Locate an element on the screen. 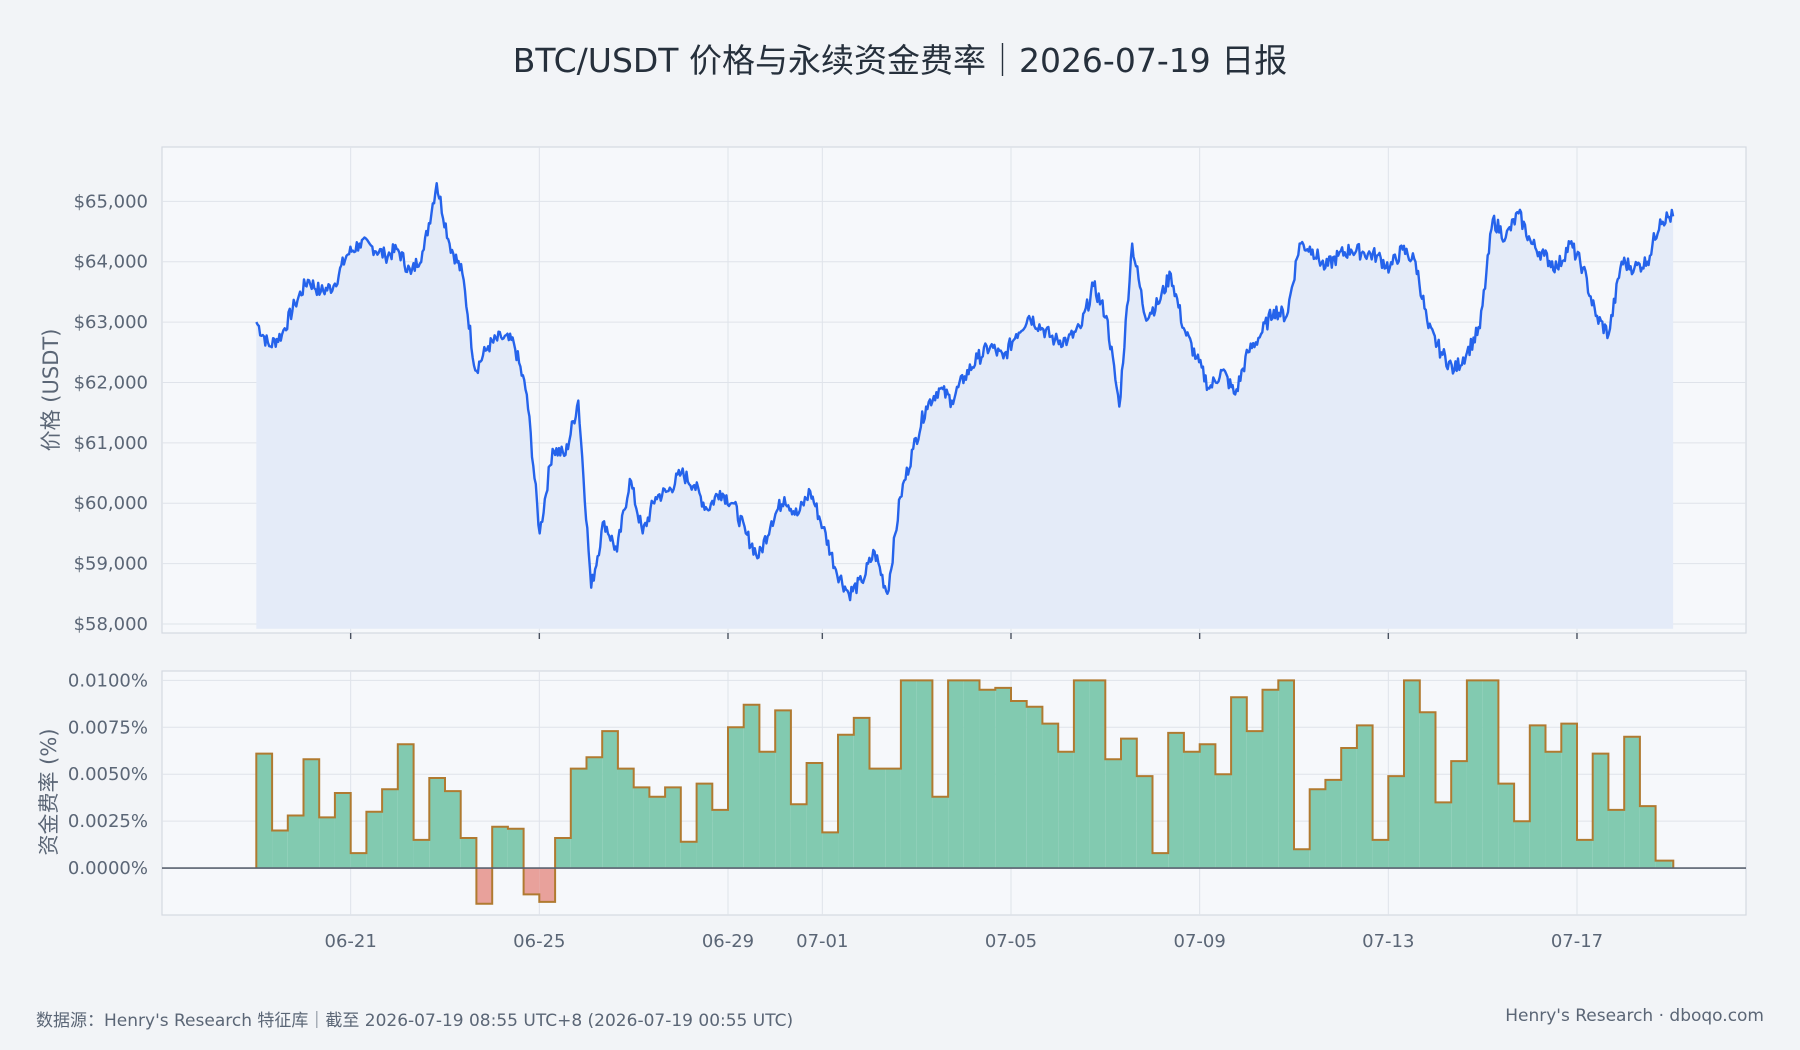 This screenshot has width=1800, height=1050. funding-x-tick-label: 07-13 is located at coordinates (1388, 941).